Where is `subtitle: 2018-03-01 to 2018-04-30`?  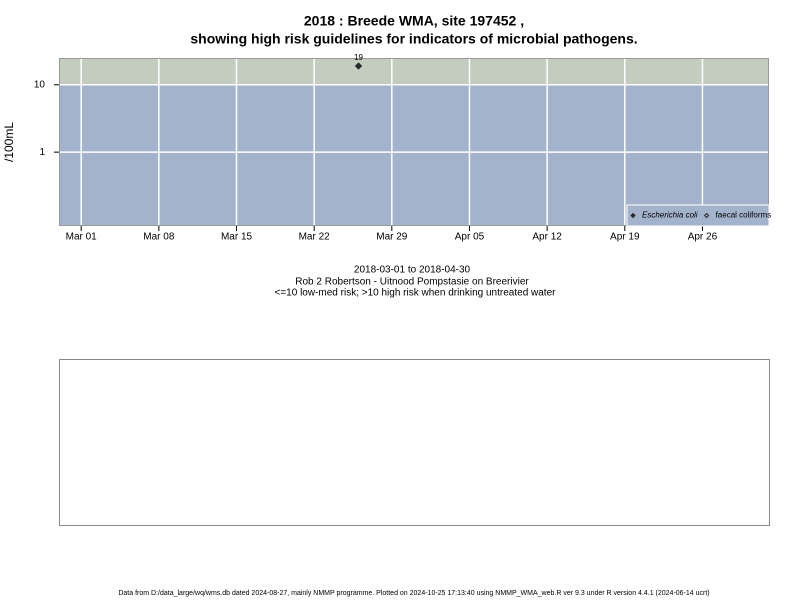 subtitle: 2018-03-01 to 2018-04-30 is located at coordinates (412, 270).